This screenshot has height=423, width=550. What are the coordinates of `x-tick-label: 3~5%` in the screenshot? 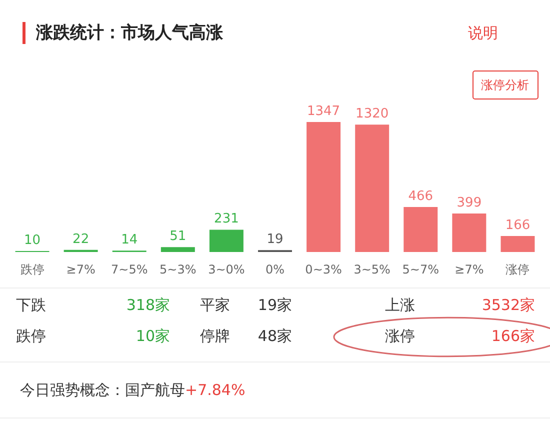 It's located at (372, 269).